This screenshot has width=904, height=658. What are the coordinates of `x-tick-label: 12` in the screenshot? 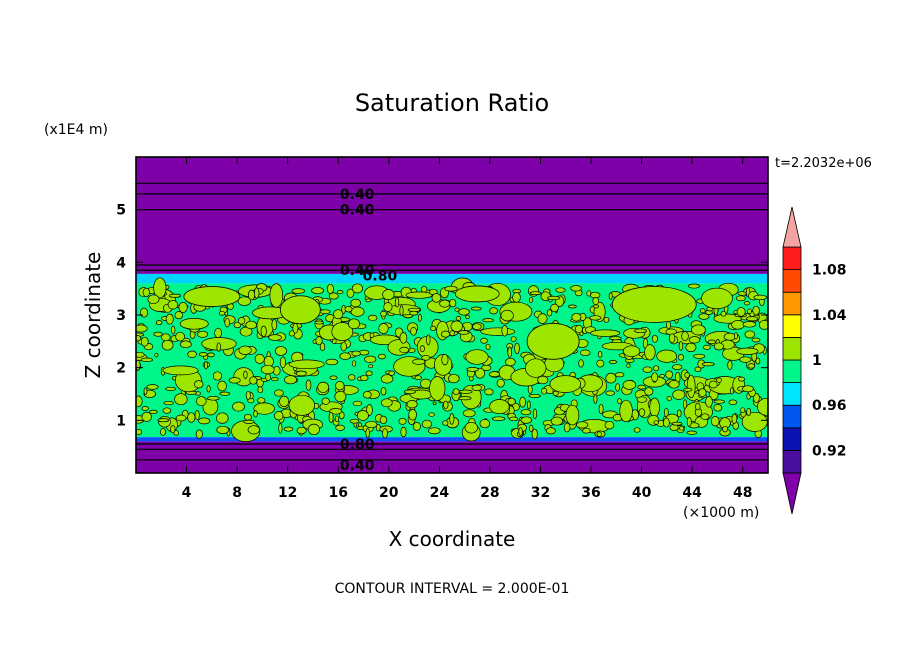 It's located at (287, 493).